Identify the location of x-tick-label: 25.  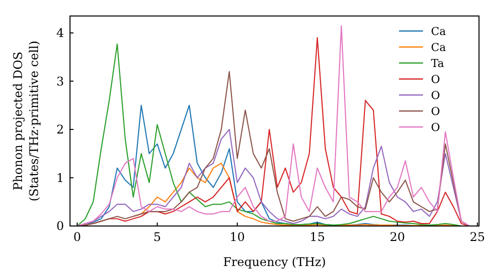
(478, 237).